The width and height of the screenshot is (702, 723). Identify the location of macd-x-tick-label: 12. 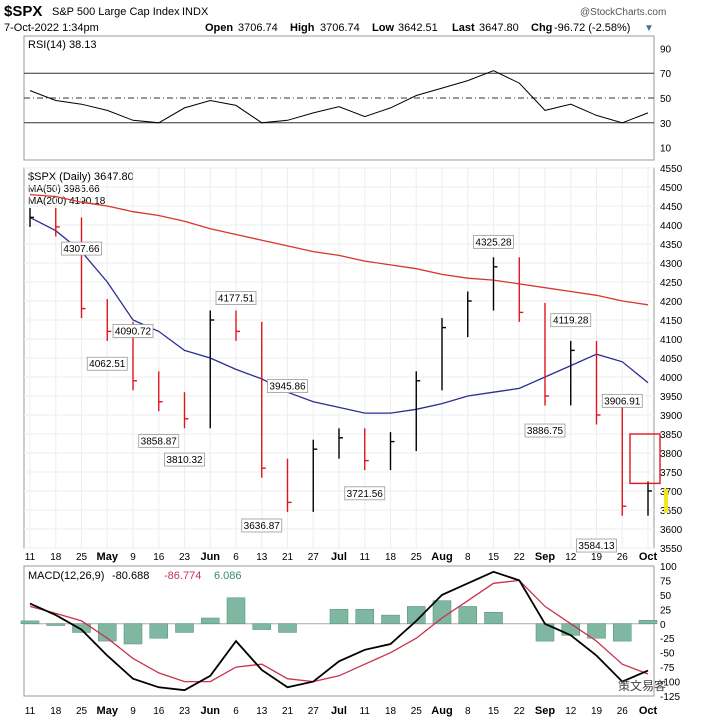
(571, 711).